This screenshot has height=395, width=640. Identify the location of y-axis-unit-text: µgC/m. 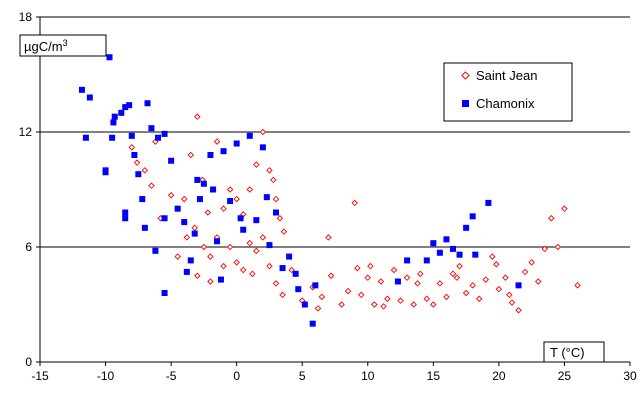
(43, 46).